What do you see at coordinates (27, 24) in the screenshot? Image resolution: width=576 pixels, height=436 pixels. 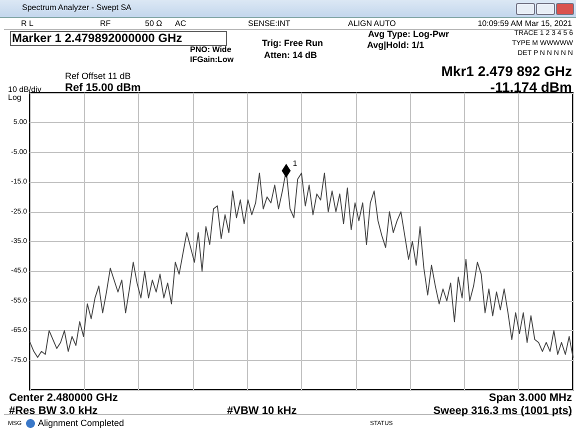 I see `text: R L` at bounding box center [27, 24].